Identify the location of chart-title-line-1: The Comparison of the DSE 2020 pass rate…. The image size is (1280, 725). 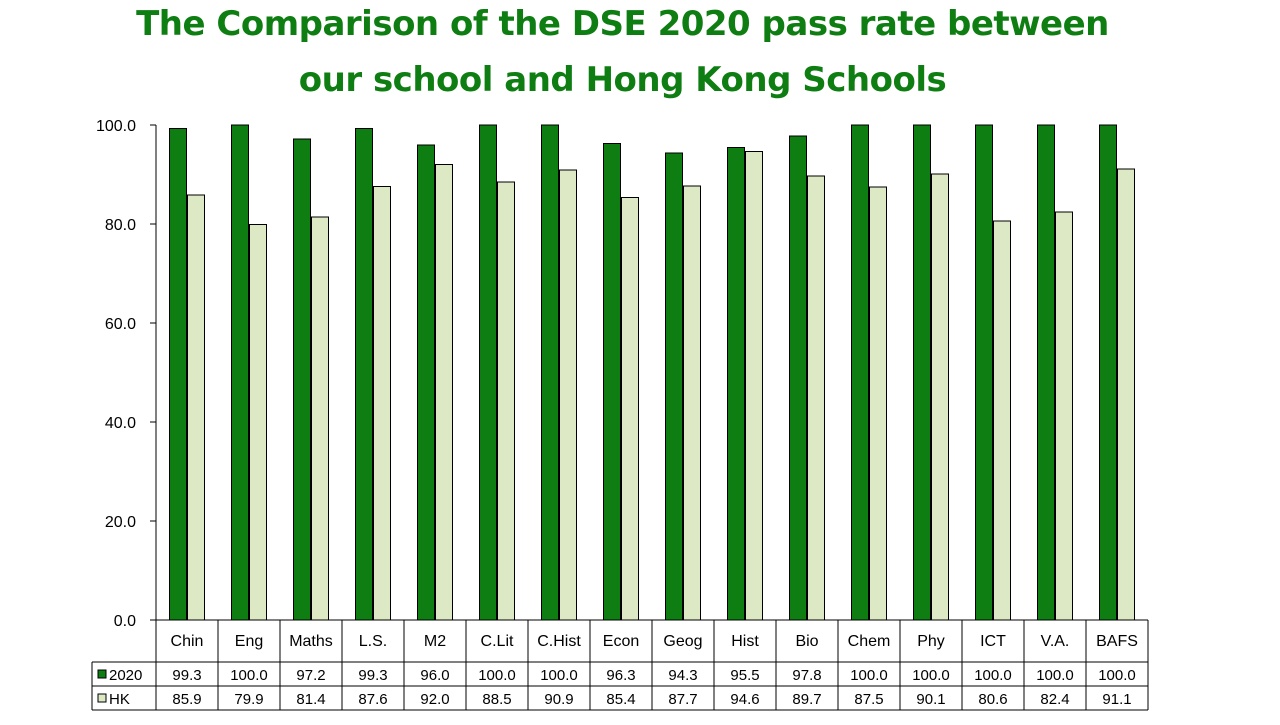
(622, 24).